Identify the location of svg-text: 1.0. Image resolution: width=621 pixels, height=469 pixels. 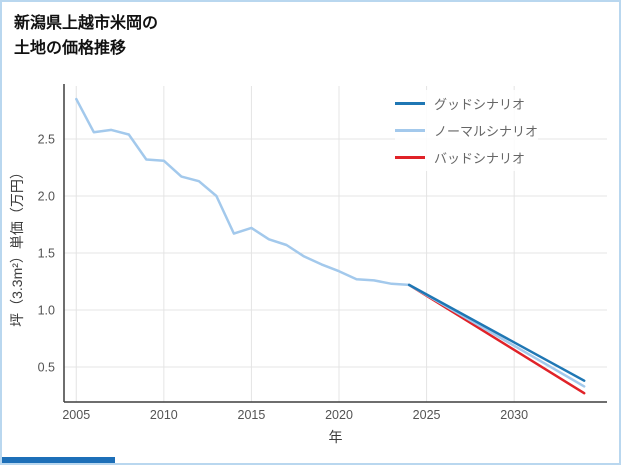
(46, 311).